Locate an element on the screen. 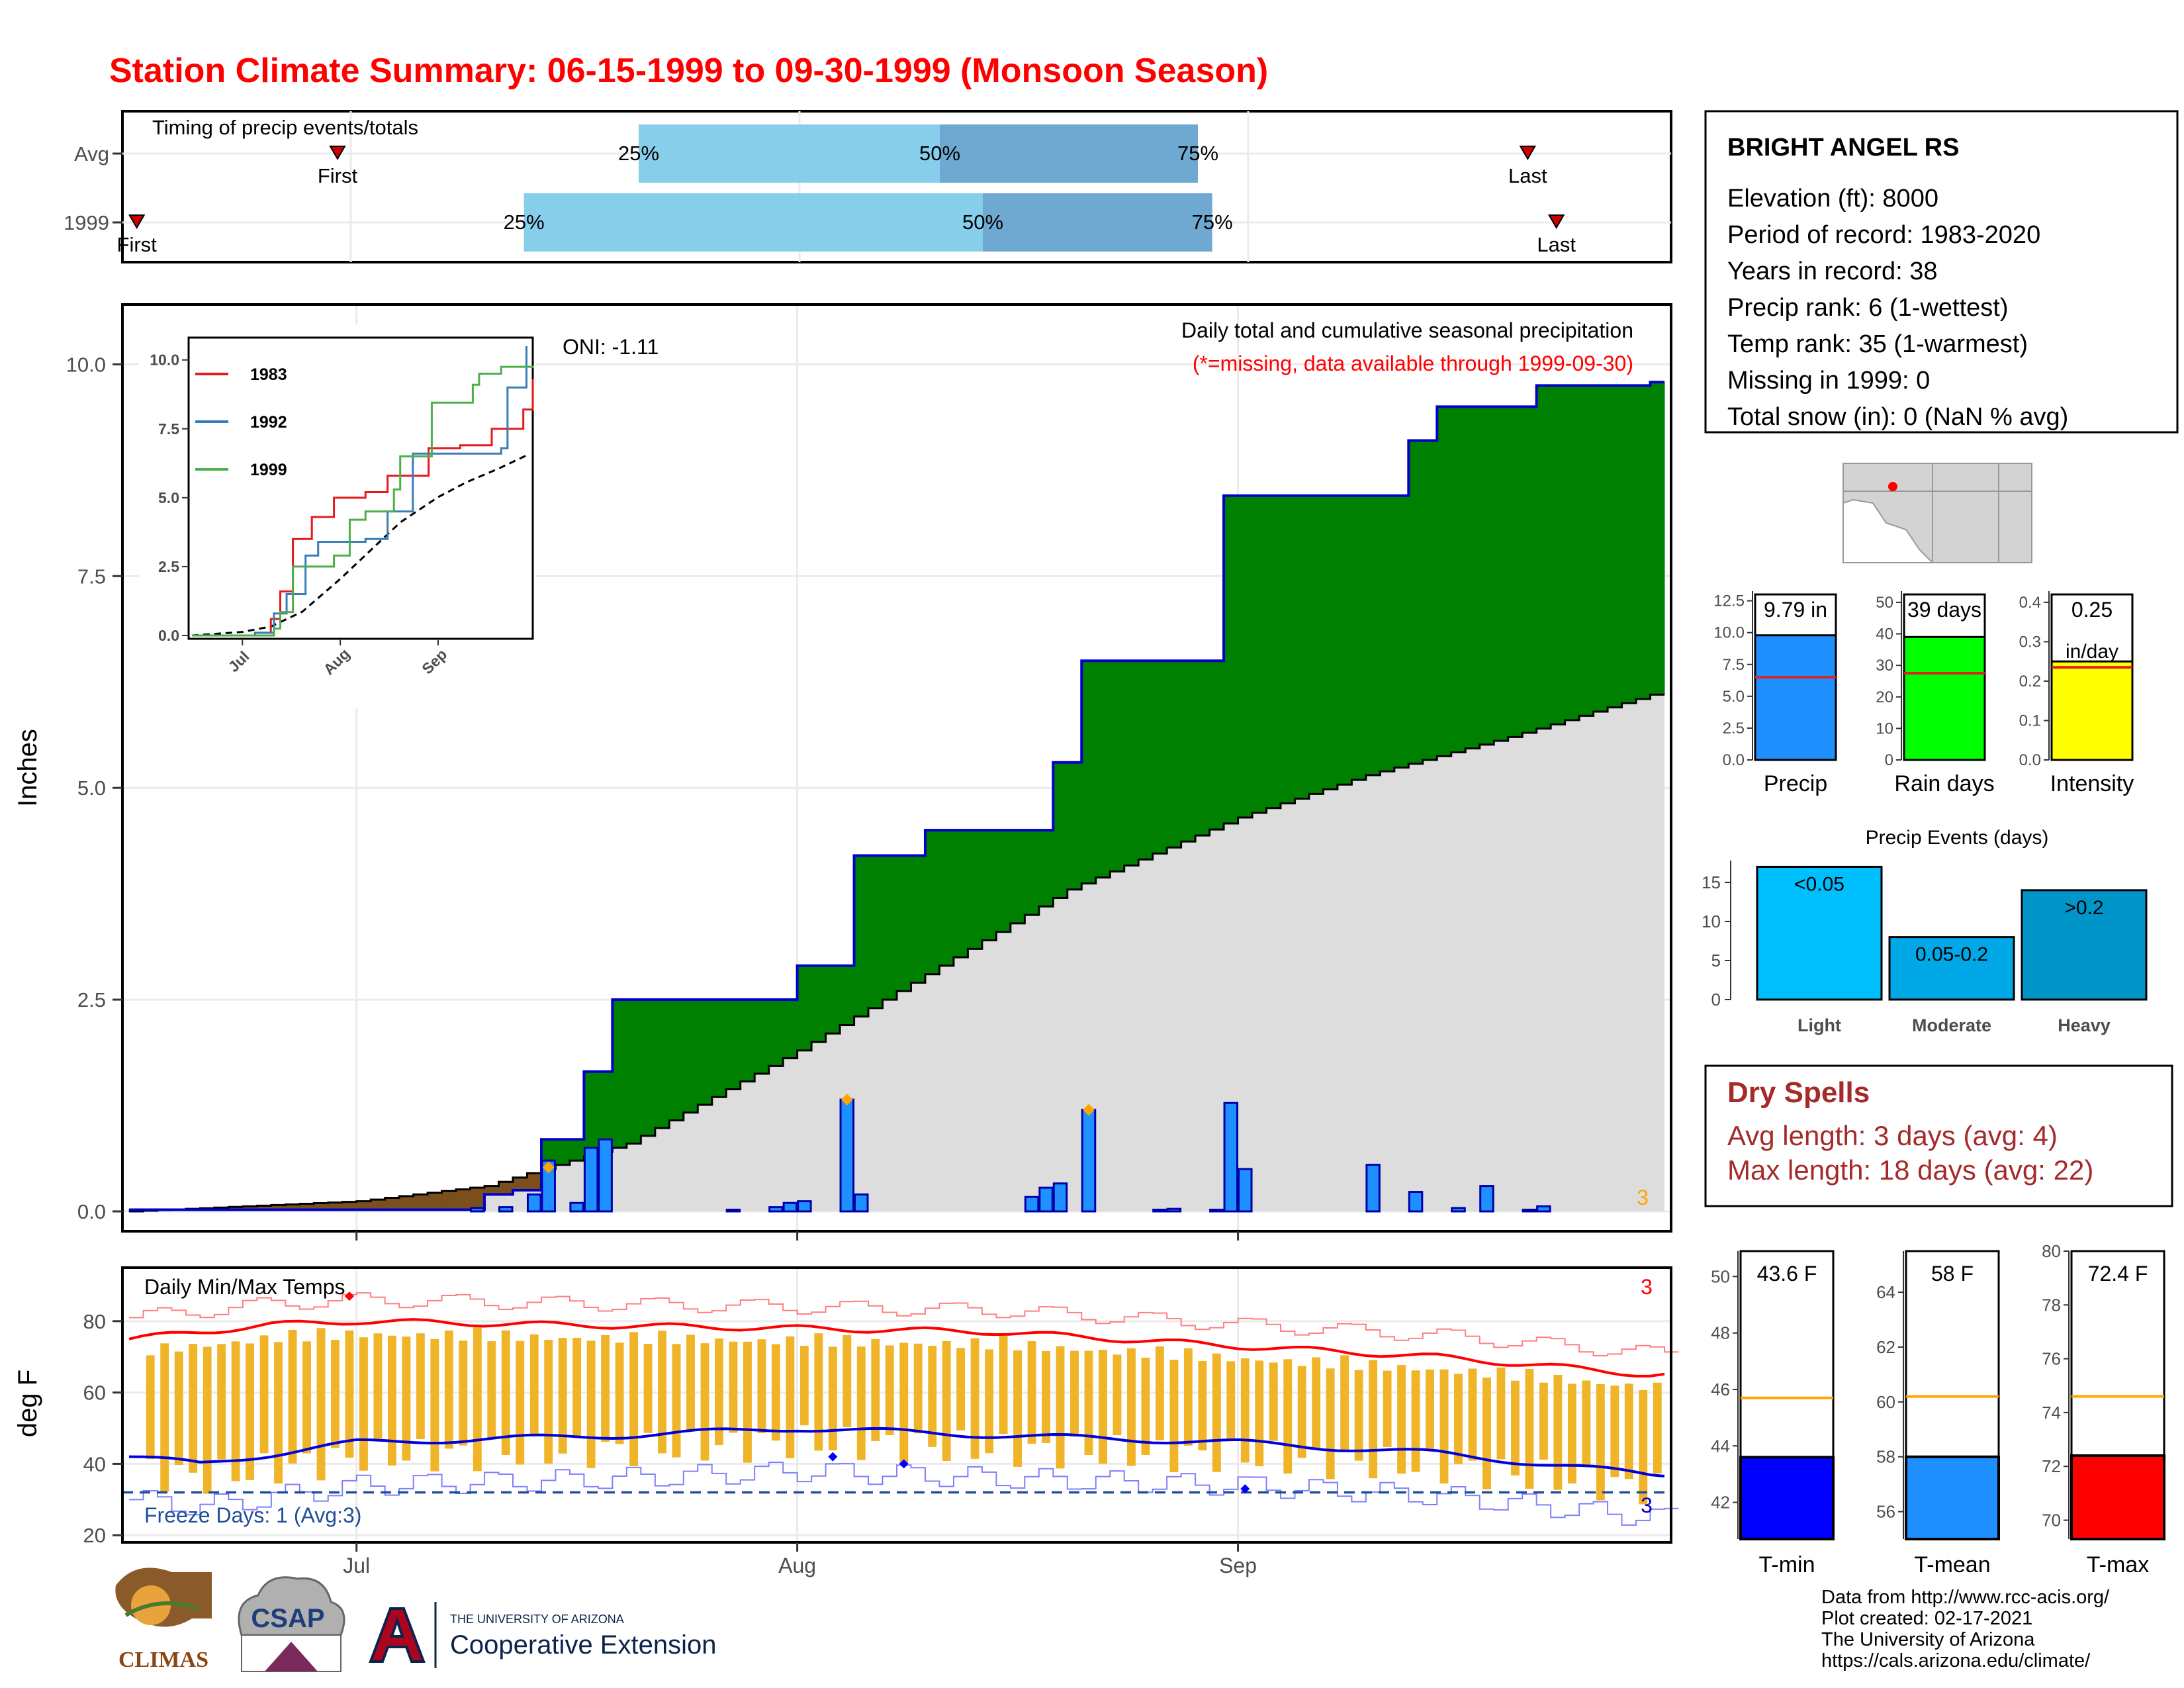  station-info-line: Temp rank: 35 (1-warmest) is located at coordinates (1877, 344).